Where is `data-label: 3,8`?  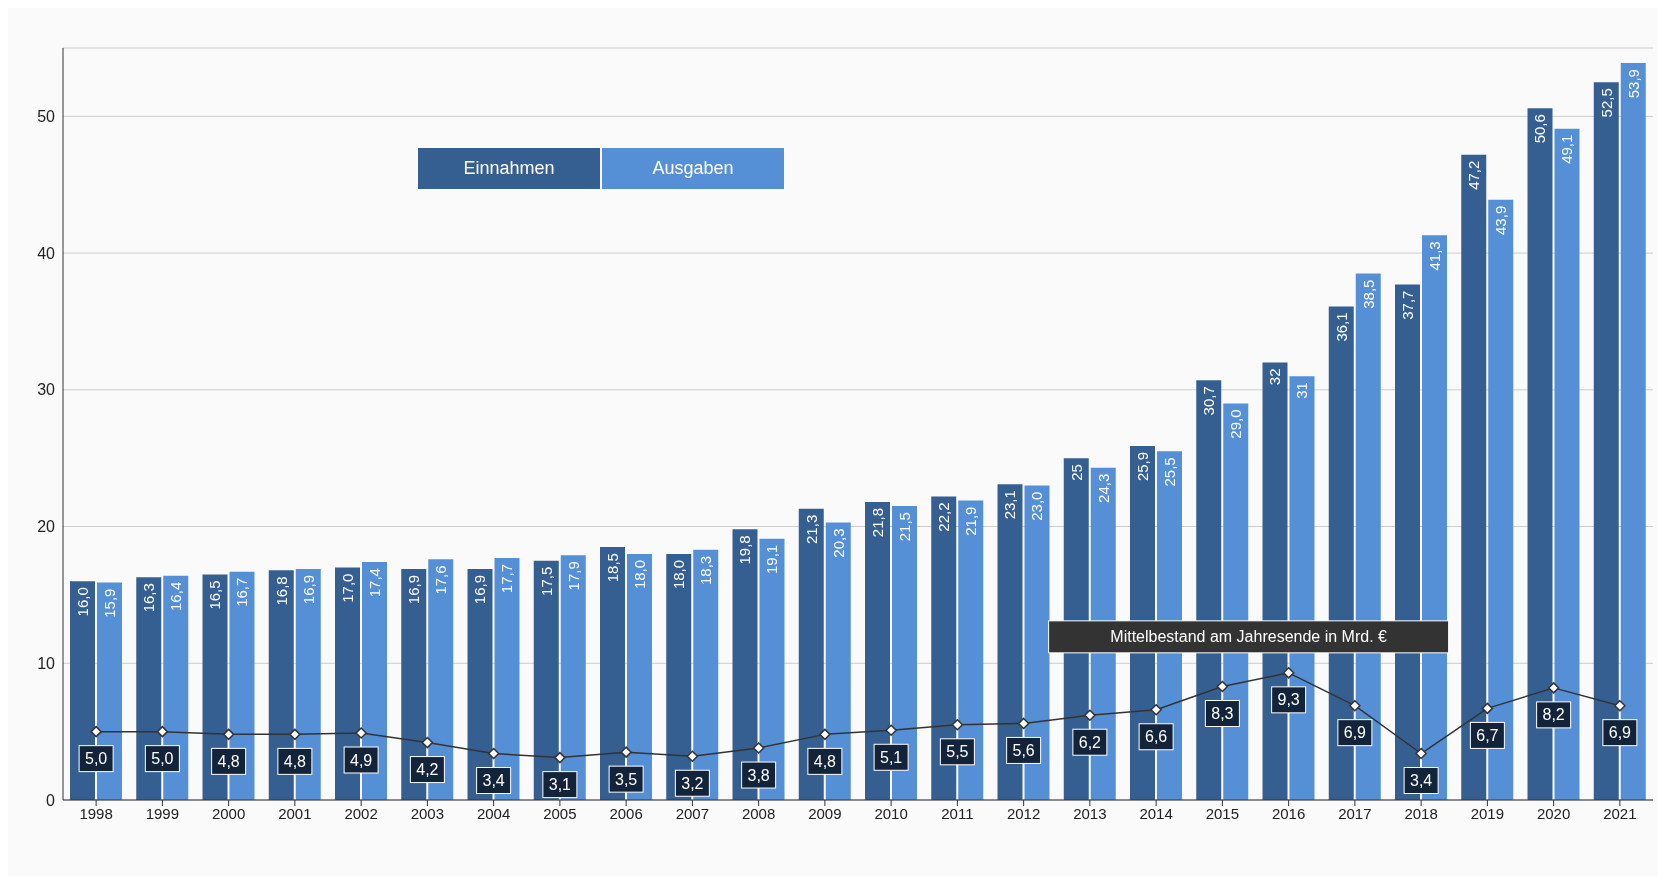 data-label: 3,8 is located at coordinates (758, 775).